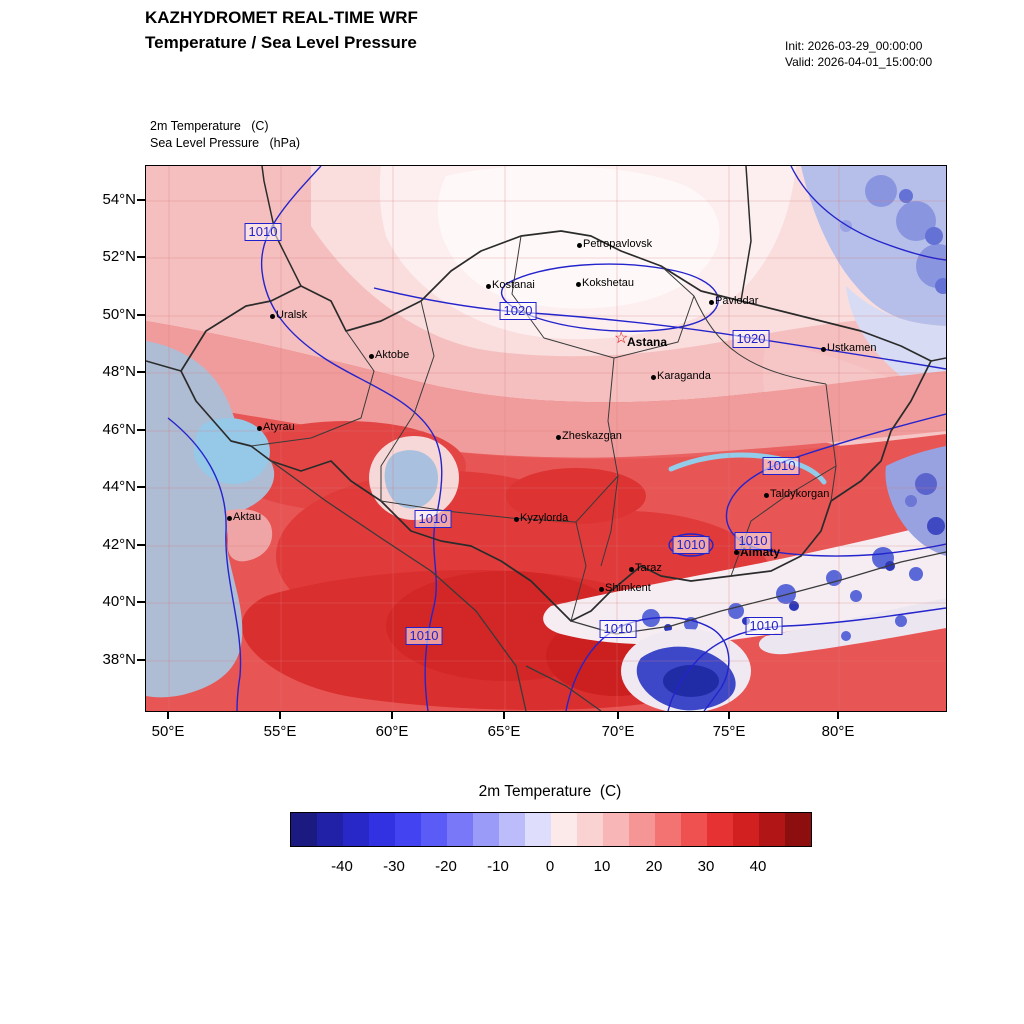  What do you see at coordinates (281, 17) in the screenshot?
I see `page-title: KAZHYDROMET REAL-TIME WRF` at bounding box center [281, 17].